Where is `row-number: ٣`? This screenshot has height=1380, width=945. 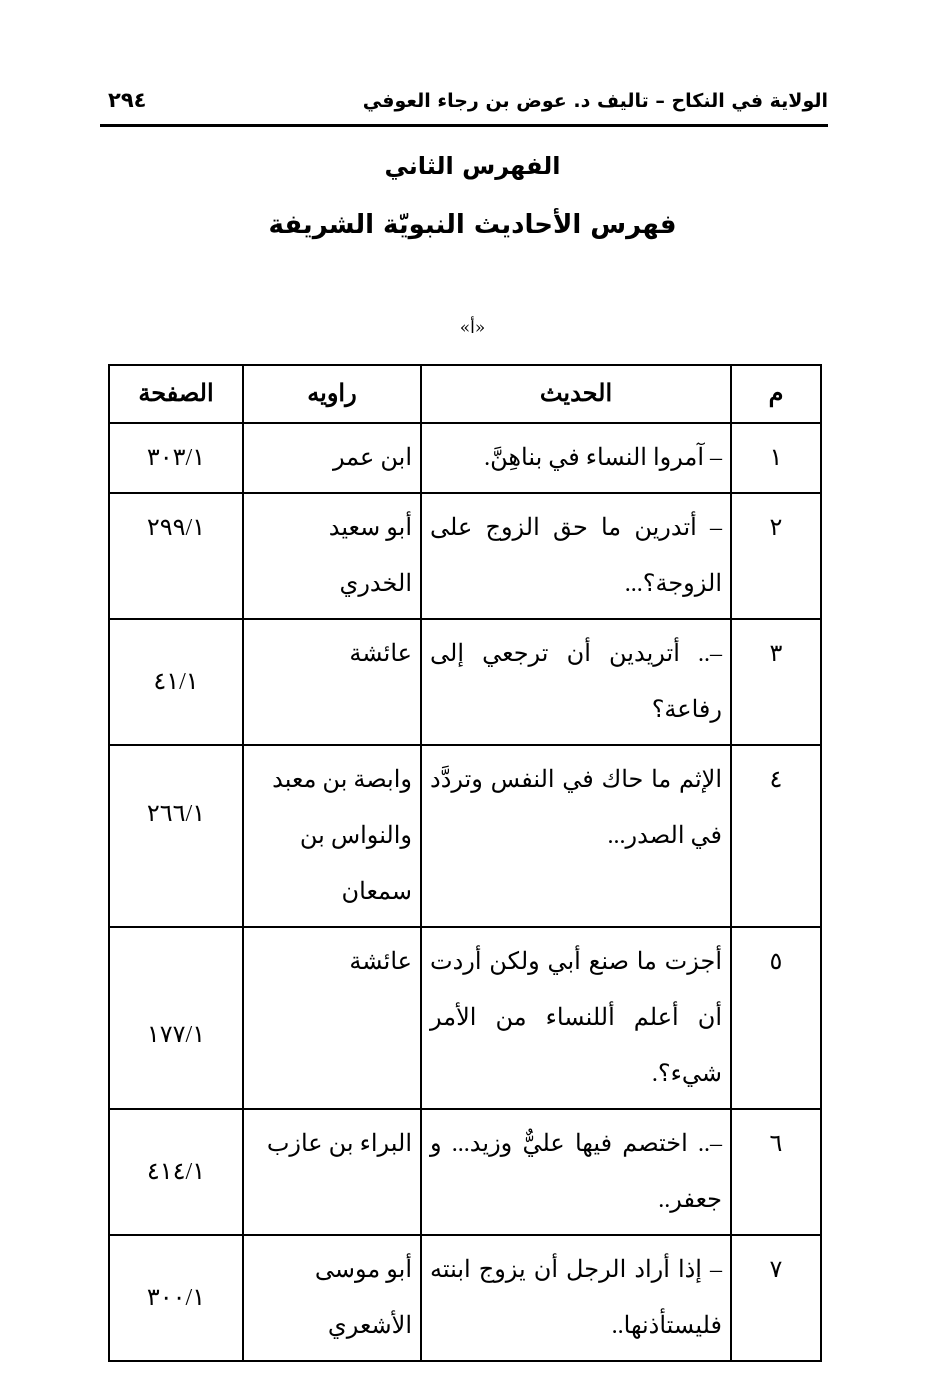
row-number: ٣ is located at coordinates (776, 682).